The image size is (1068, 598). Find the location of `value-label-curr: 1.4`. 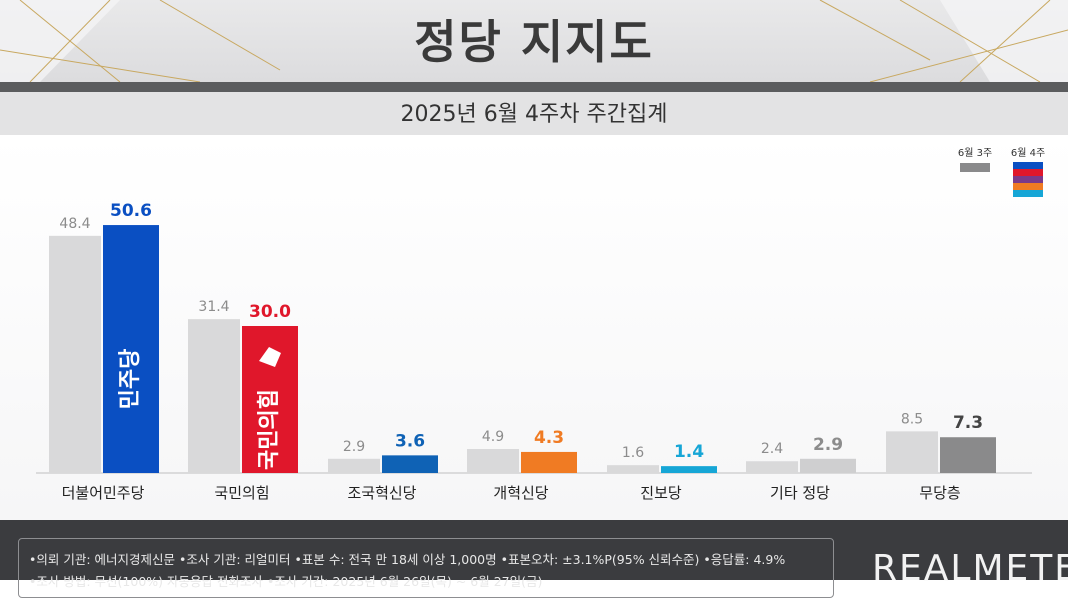

value-label-curr: 1.4 is located at coordinates (689, 452).